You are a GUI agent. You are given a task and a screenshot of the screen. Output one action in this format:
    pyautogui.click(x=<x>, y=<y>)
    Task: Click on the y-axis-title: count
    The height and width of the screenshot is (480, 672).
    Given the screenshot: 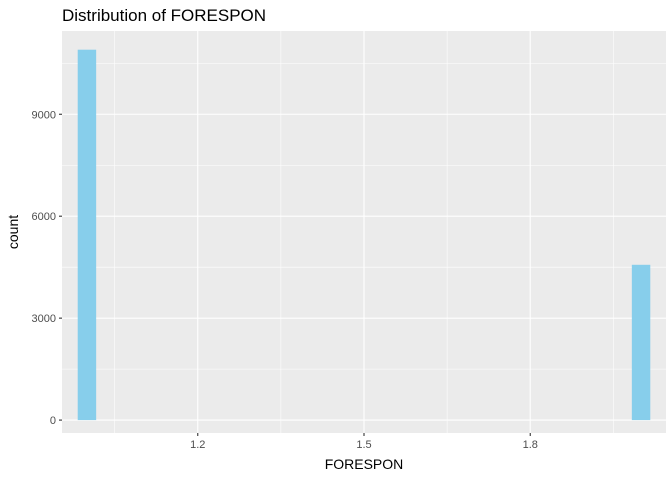 What is the action you would take?
    pyautogui.click(x=13, y=232)
    